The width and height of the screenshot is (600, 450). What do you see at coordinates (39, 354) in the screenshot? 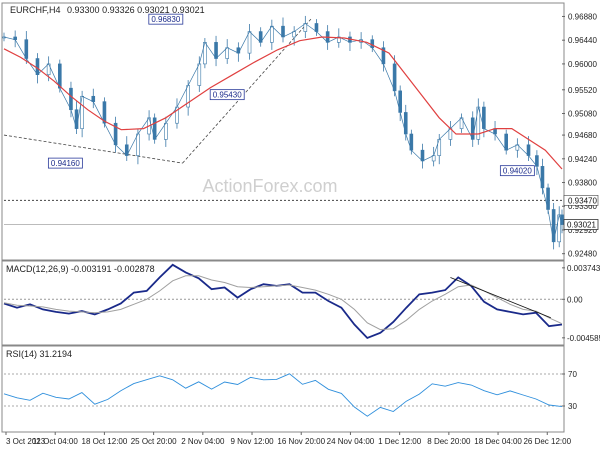
I see `rsi-panel-title: RSI(14) 31.2194` at bounding box center [39, 354].